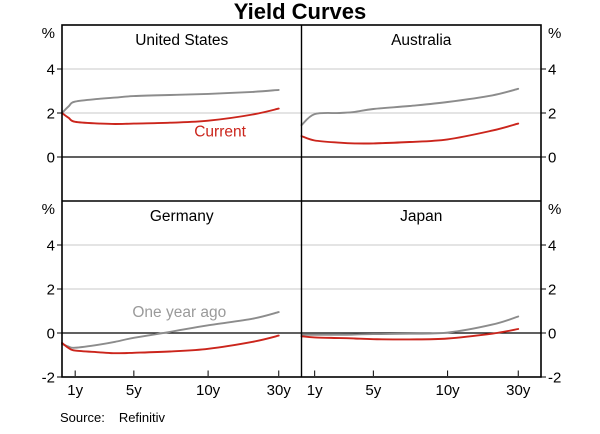 This screenshot has height=434, width=600. What do you see at coordinates (142, 417) in the screenshot?
I see `source-value: Refinitiv` at bounding box center [142, 417].